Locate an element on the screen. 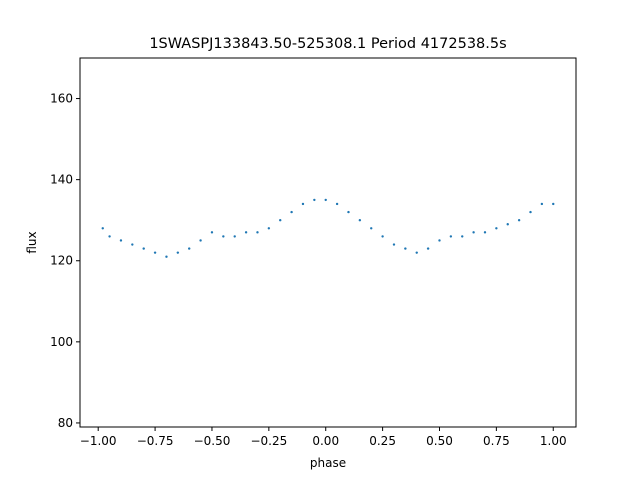  x-tick-label: −0.75 is located at coordinates (155, 441).